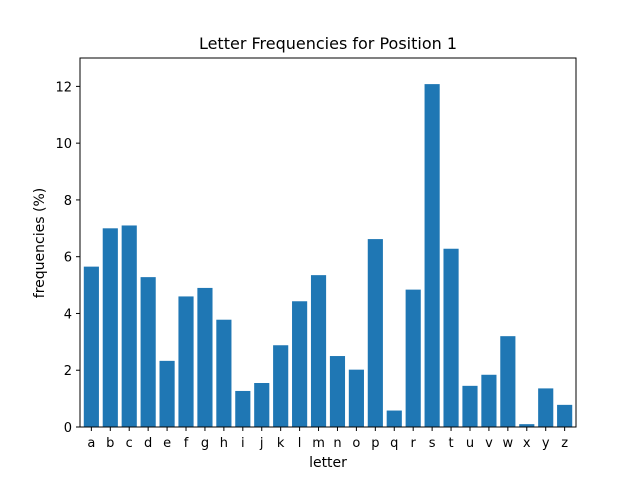 Image resolution: width=640 pixels, height=480 pixels. I want to click on bar-m, so click(318, 351).